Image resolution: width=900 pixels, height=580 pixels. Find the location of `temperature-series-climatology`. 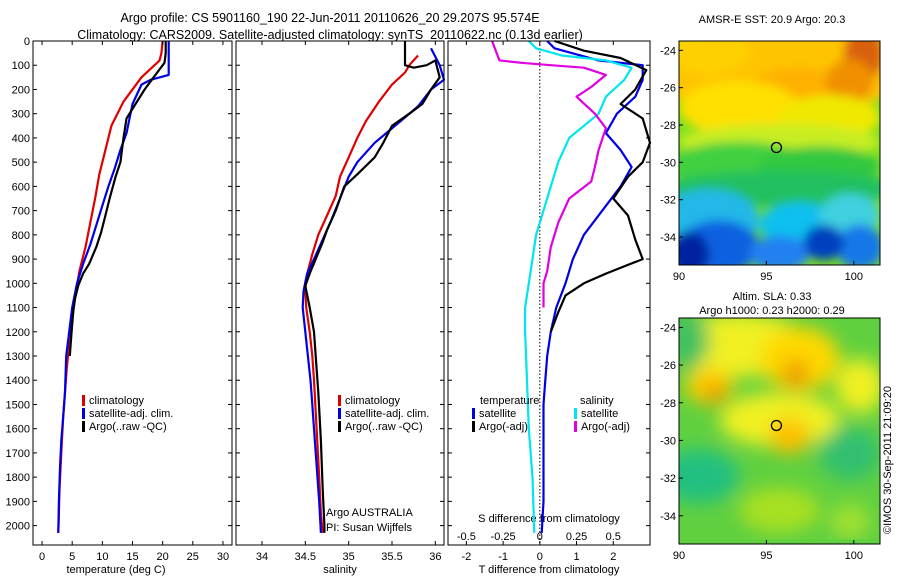

temperature-series-climatology is located at coordinates (110, 286).